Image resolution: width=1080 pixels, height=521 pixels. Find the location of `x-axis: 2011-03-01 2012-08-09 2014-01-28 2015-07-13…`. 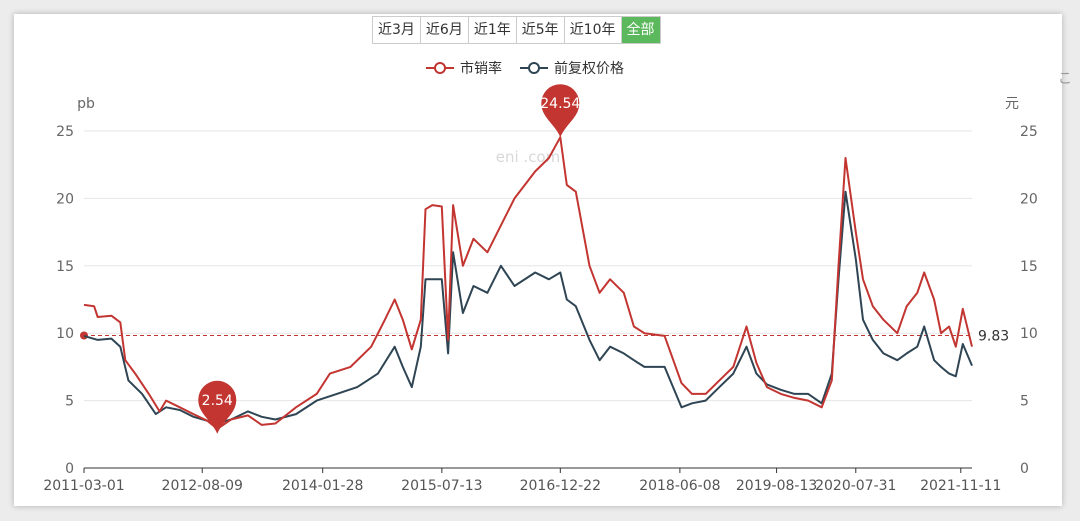

x-axis: 2011-03-01 2012-08-09 2014-01-28 2015-07-13… is located at coordinates (522, 480).